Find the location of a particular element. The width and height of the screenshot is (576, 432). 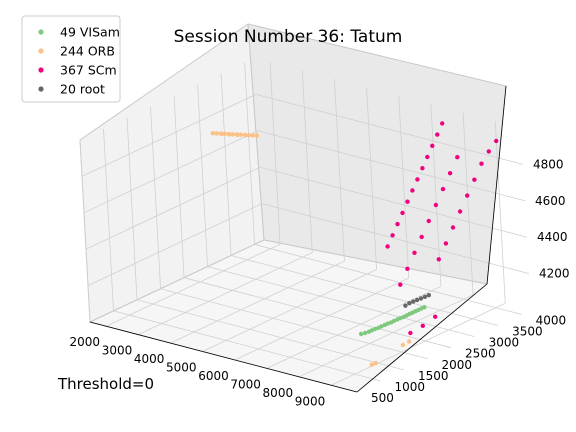

legend: 49 VISam 244 ORB 367 SCm 20 root is located at coordinates (71, 59).